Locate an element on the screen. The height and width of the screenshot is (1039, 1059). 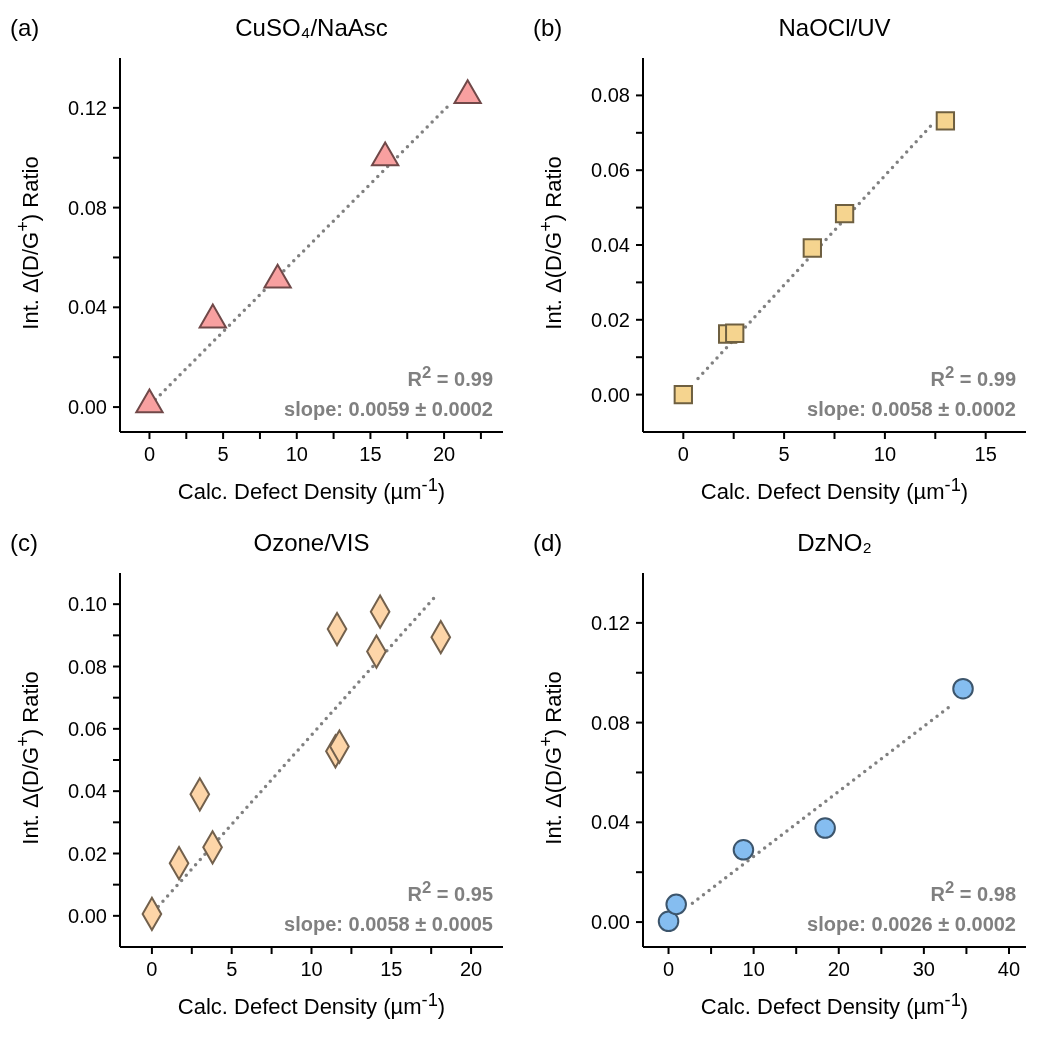
x-tick-label: 40 is located at coordinates (1009, 969).